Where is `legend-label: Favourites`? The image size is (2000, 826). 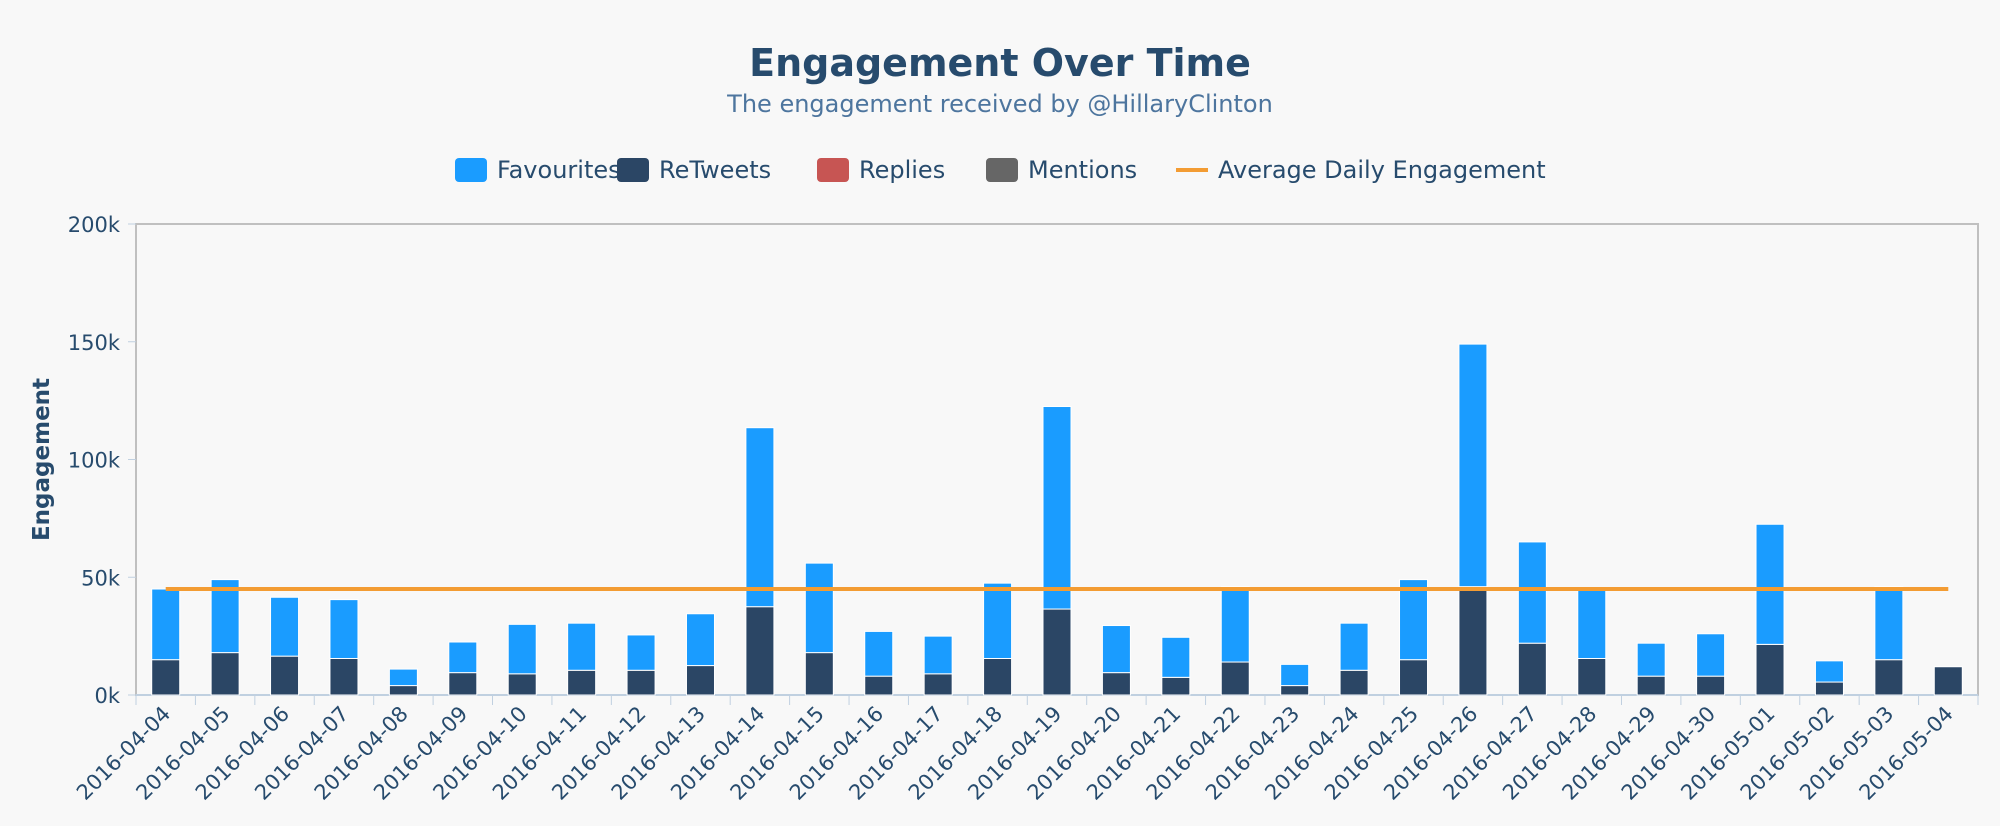
legend-label: Favourites is located at coordinates (559, 170).